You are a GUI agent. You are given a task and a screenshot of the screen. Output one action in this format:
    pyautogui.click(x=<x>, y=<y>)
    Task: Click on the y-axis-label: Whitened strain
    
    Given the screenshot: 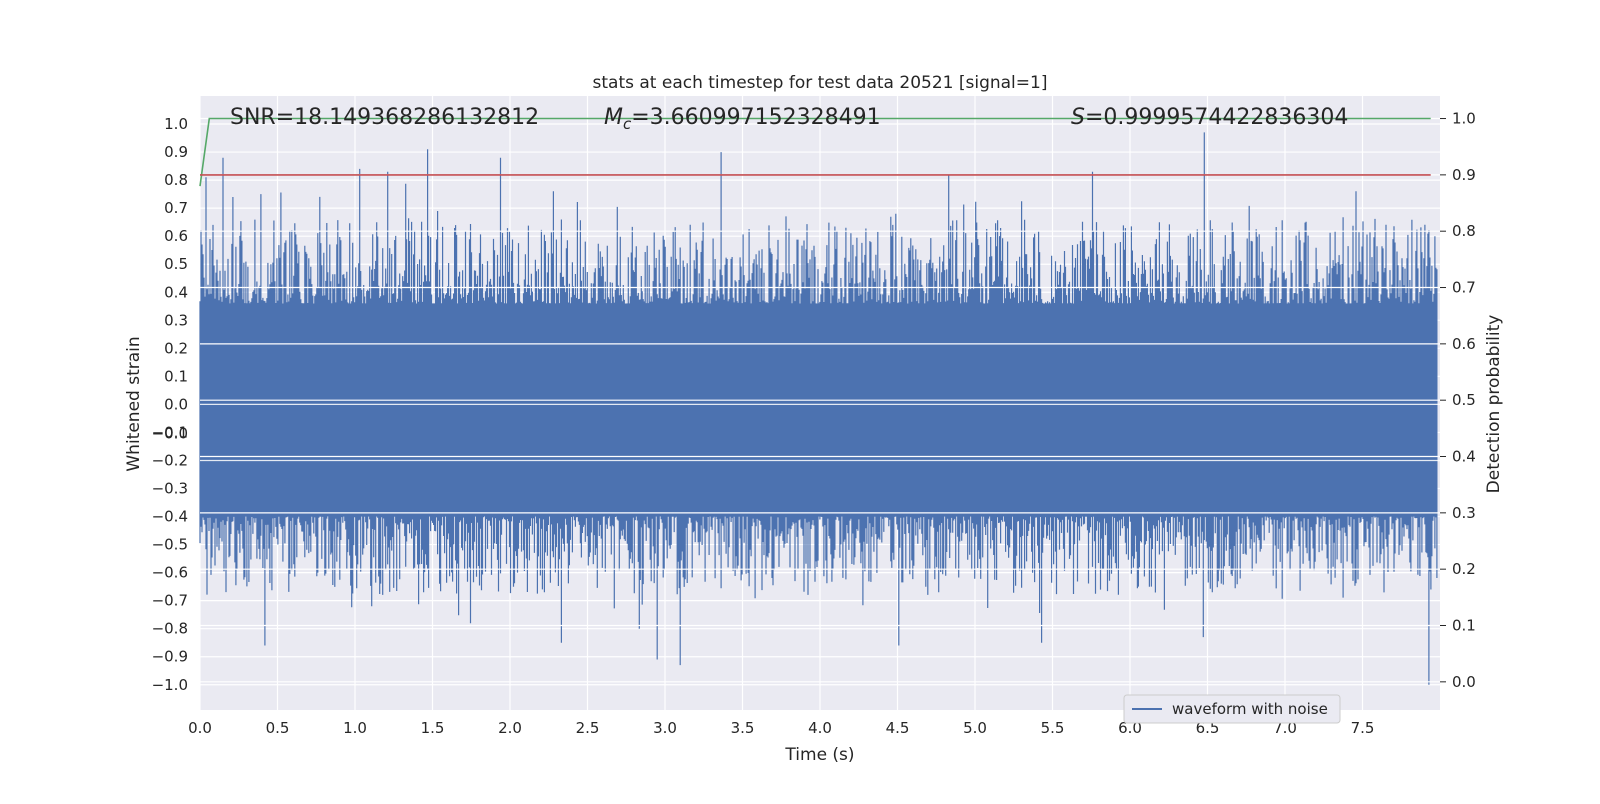 What is the action you would take?
    pyautogui.click(x=134, y=403)
    